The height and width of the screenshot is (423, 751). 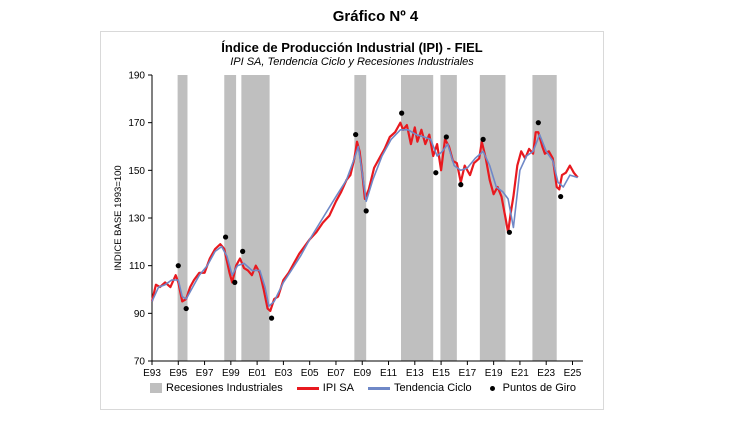 I want to click on y-tick-label-1: 90, so click(x=140, y=314).